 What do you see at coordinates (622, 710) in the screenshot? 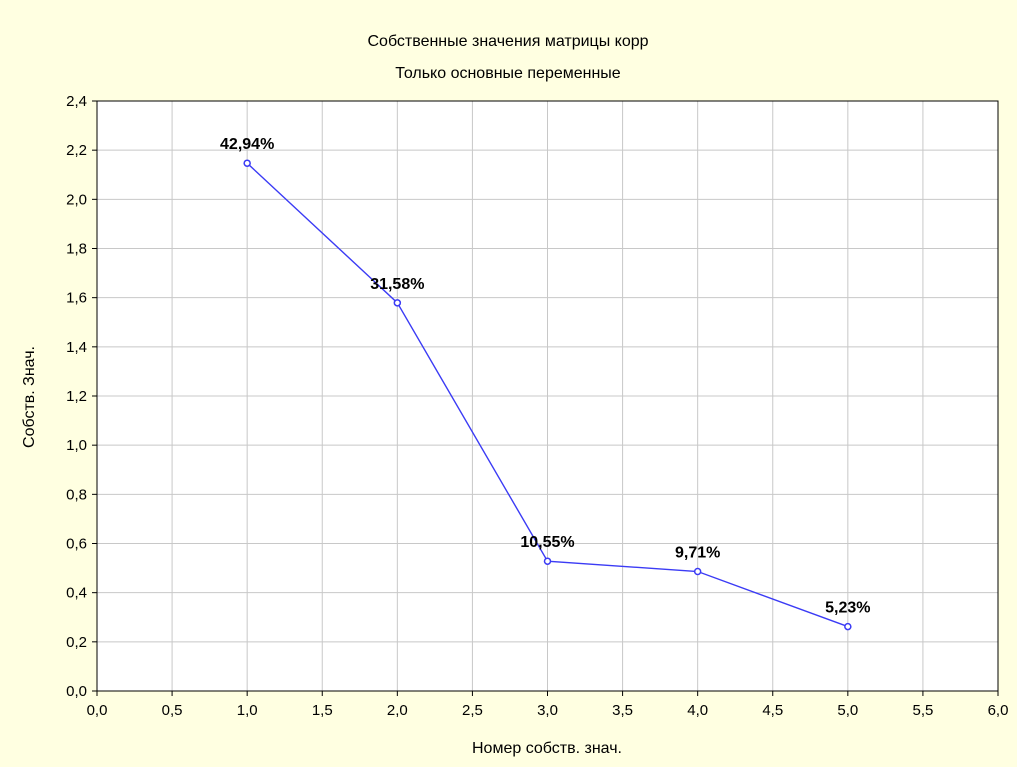
I see `x-tick-label: 3,5` at bounding box center [622, 710].